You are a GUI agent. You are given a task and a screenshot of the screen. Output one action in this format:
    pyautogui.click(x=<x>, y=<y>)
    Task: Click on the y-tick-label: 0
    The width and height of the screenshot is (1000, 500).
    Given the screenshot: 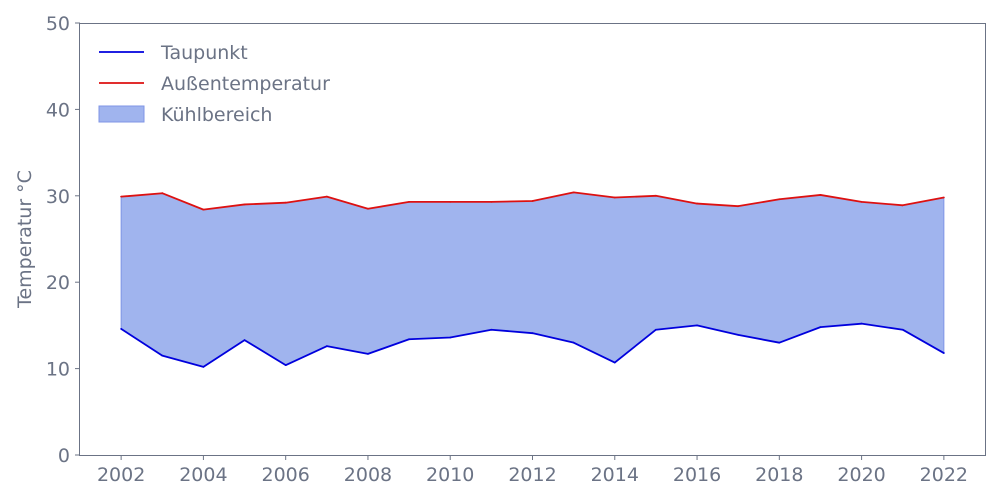 What is the action you would take?
    pyautogui.click(x=64, y=456)
    